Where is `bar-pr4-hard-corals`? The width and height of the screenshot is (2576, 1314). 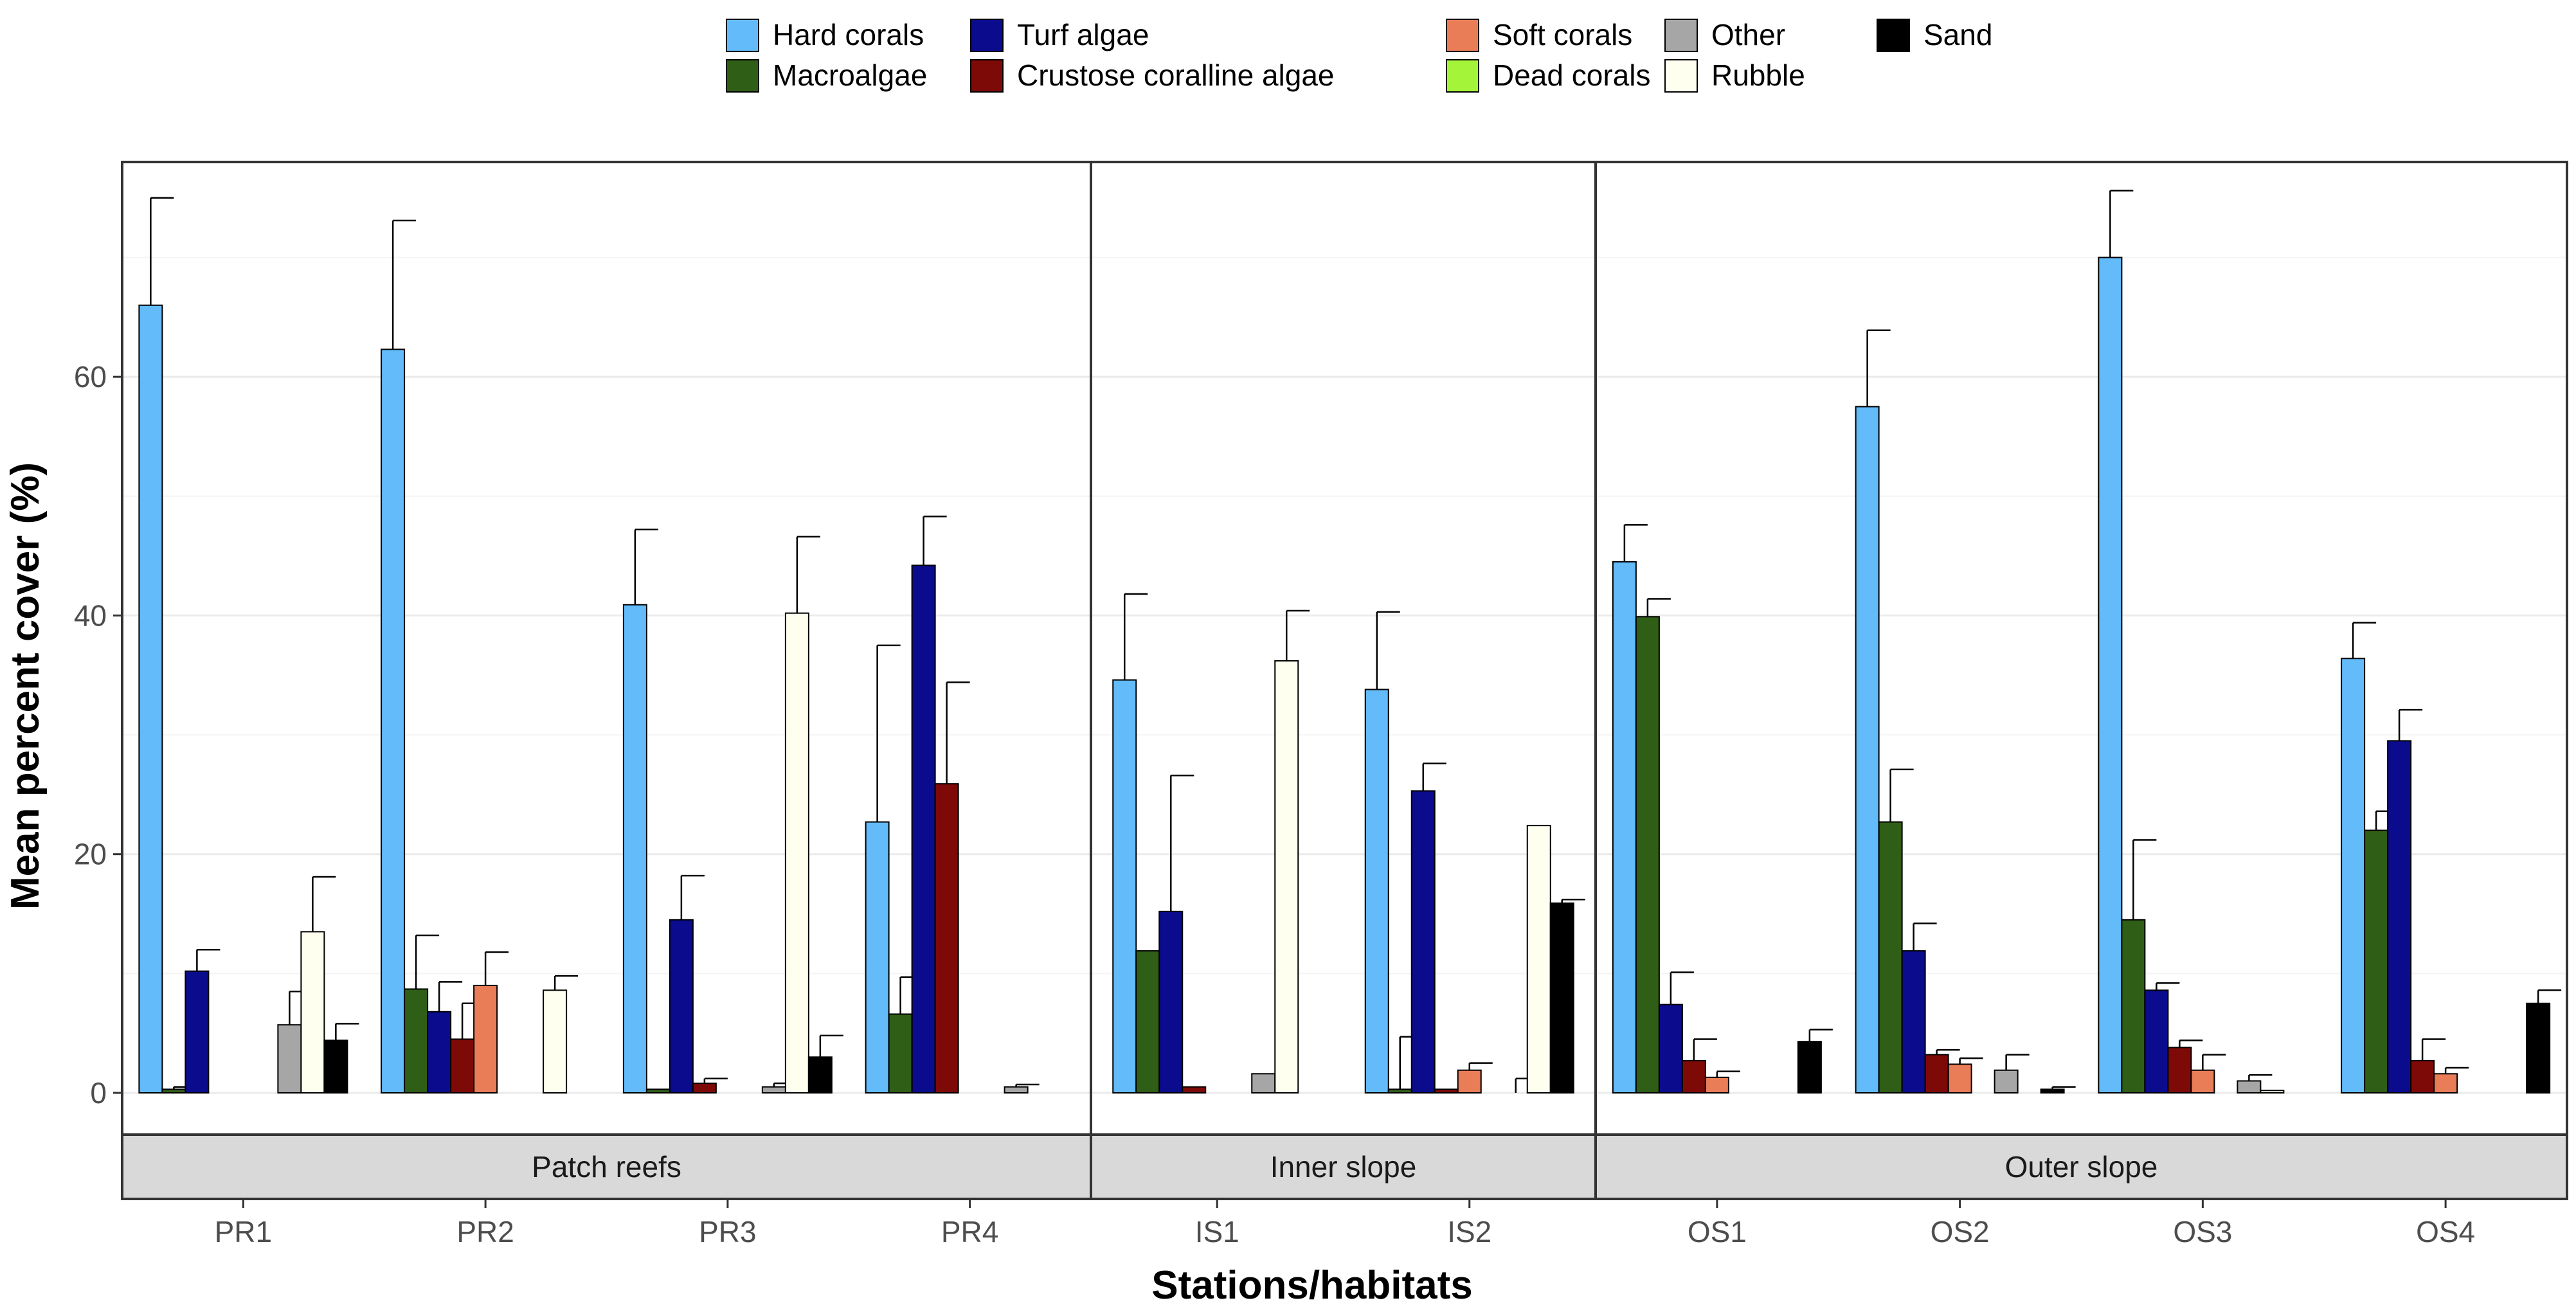
bar-pr4-hard-corals is located at coordinates (877, 958).